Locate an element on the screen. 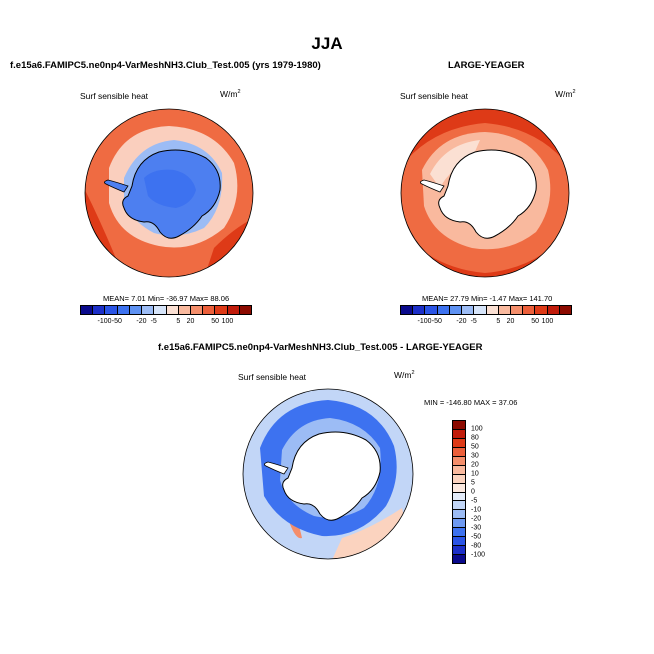  test-units-label: W/m2 is located at coordinates (230, 94).